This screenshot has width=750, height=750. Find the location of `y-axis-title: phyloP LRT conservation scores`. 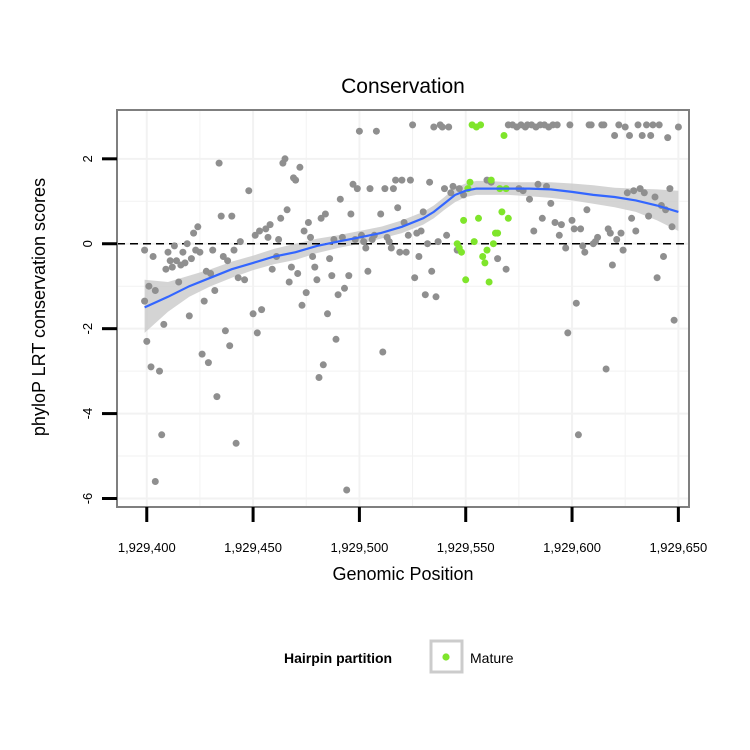

y-axis-title: phyloP LRT conservation scores is located at coordinates (39, 307).